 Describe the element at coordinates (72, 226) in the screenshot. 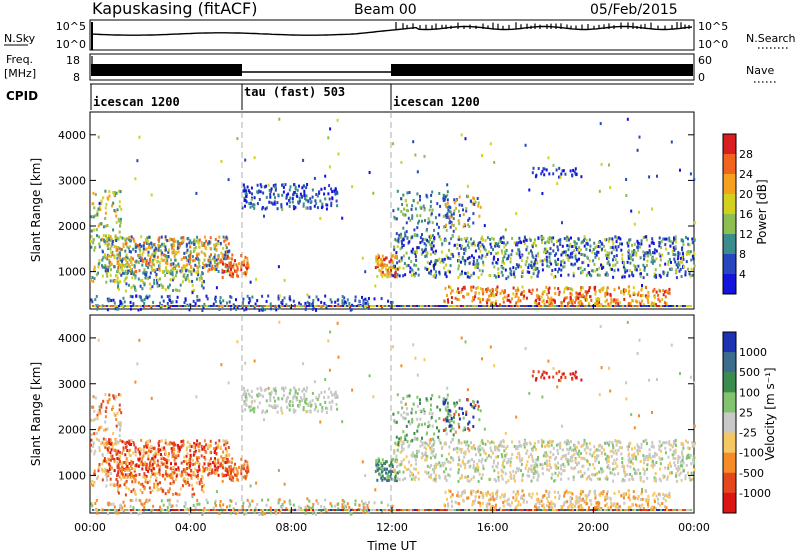

I see `power-ytick-label-2000: 2000` at that location.